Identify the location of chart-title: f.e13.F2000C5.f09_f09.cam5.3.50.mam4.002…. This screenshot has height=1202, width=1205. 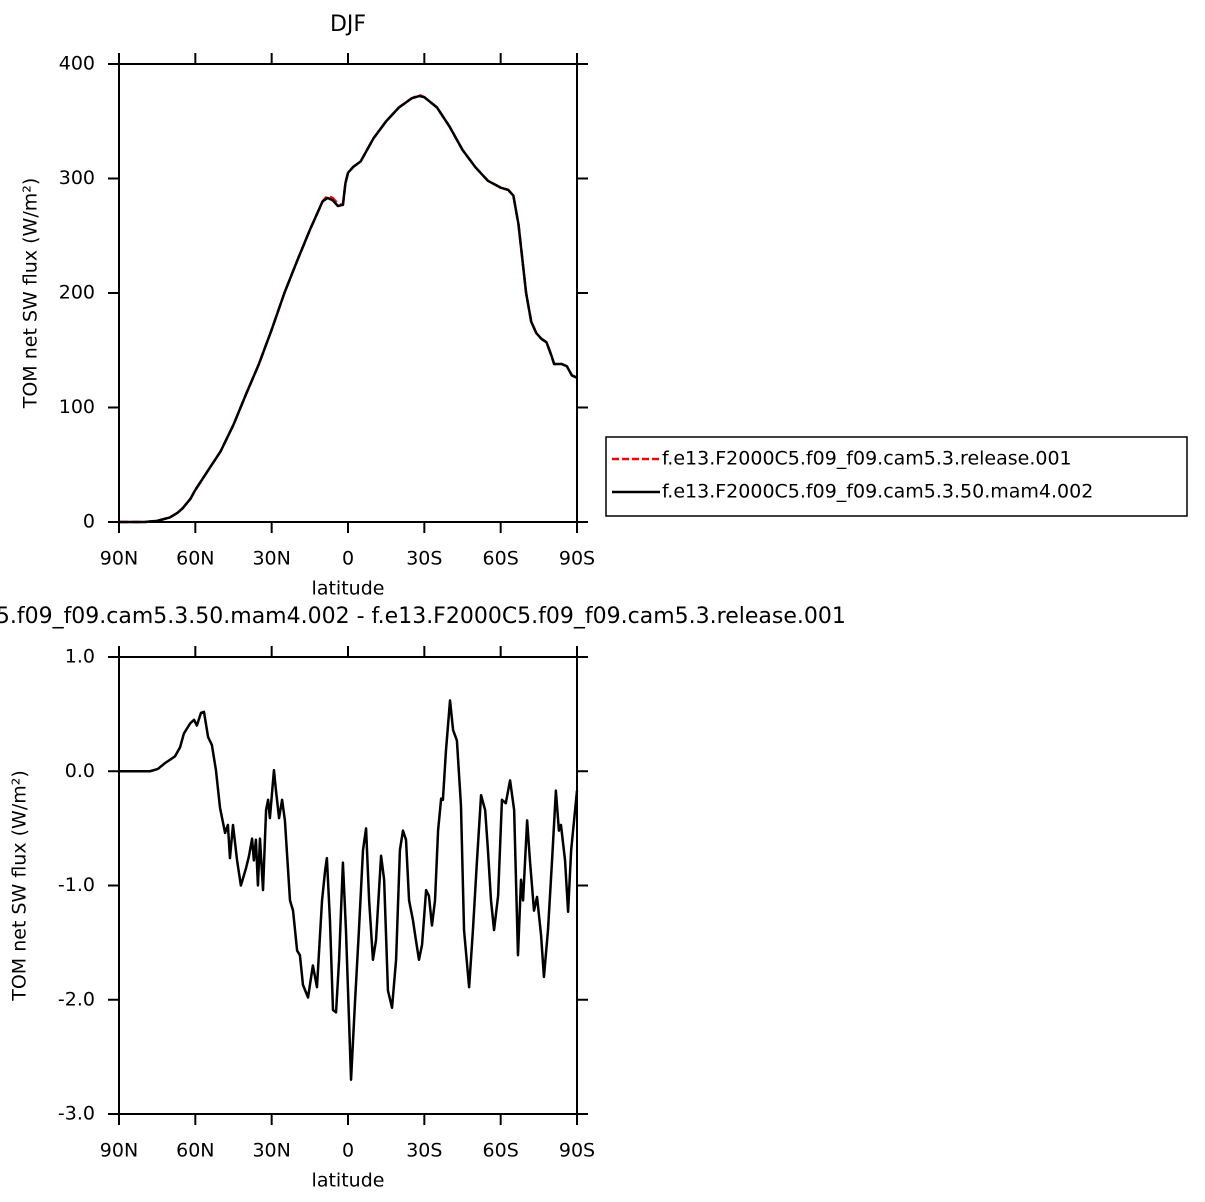
(423, 616).